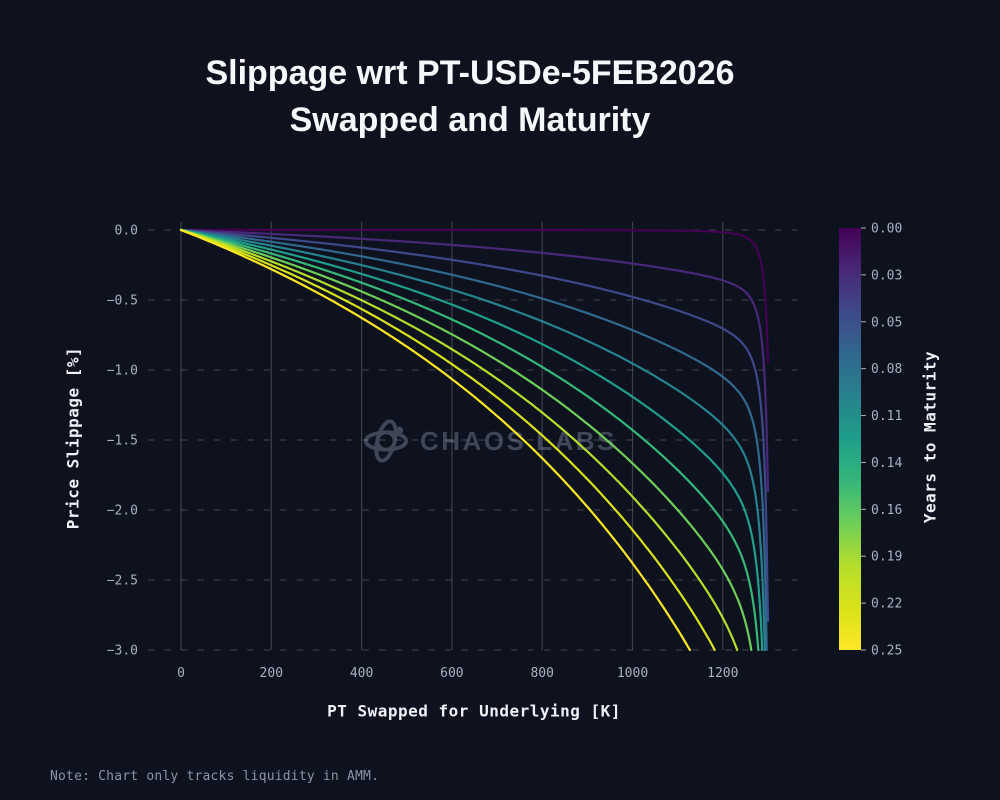 This screenshot has height=800, width=1000. I want to click on y-tick-label: −0.5, so click(122, 301).